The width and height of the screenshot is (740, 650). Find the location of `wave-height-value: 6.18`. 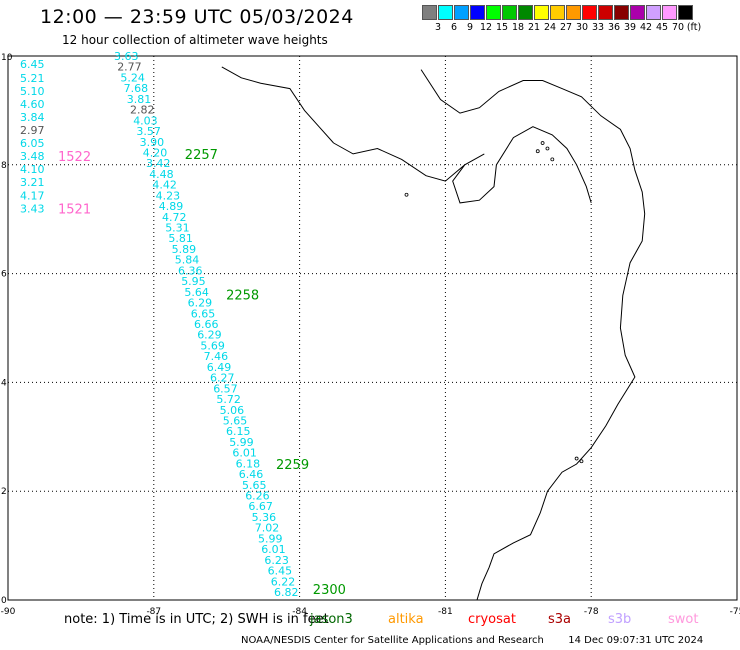

wave-height-value: 6.18 is located at coordinates (248, 463).